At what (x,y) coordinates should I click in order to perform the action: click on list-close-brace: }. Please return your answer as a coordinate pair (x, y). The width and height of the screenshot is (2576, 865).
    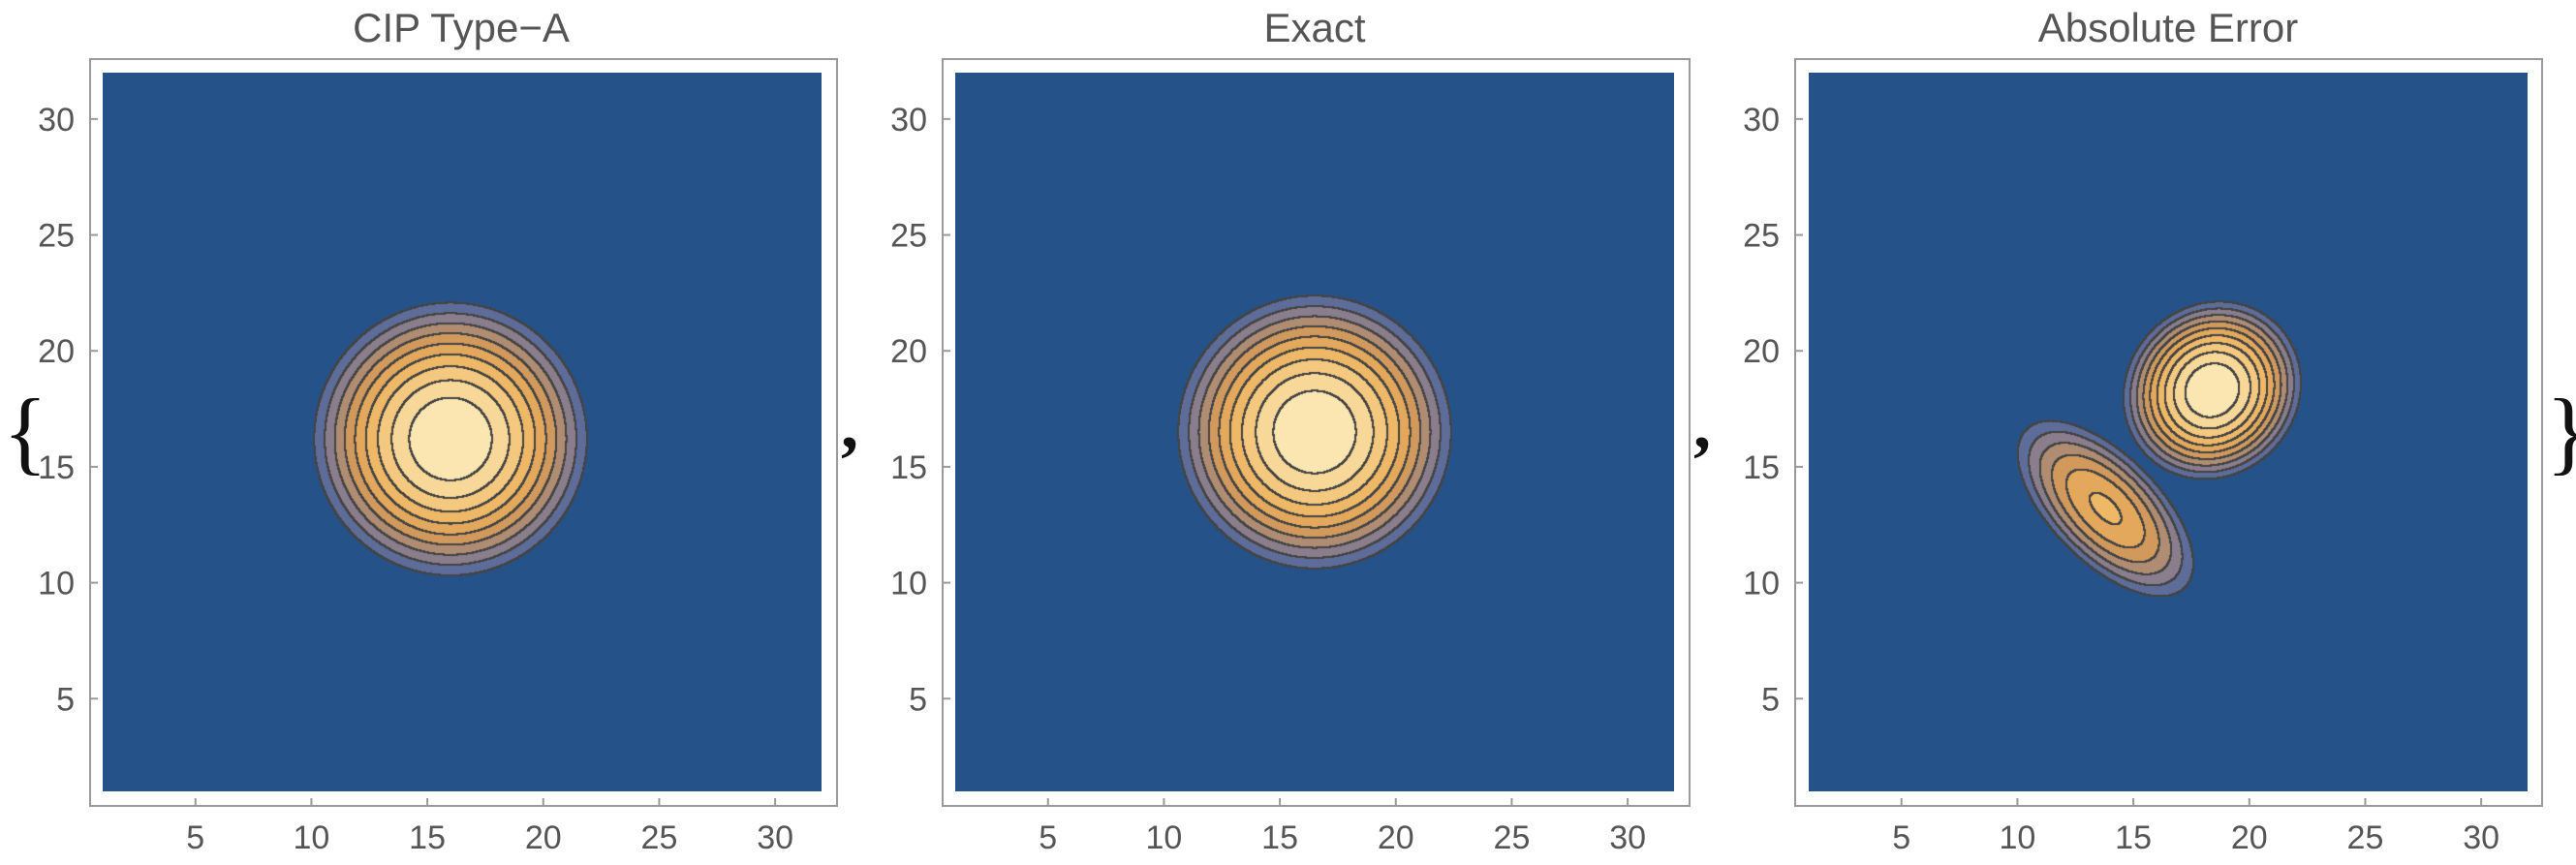
    Looking at the image, I should click on (2561, 431).